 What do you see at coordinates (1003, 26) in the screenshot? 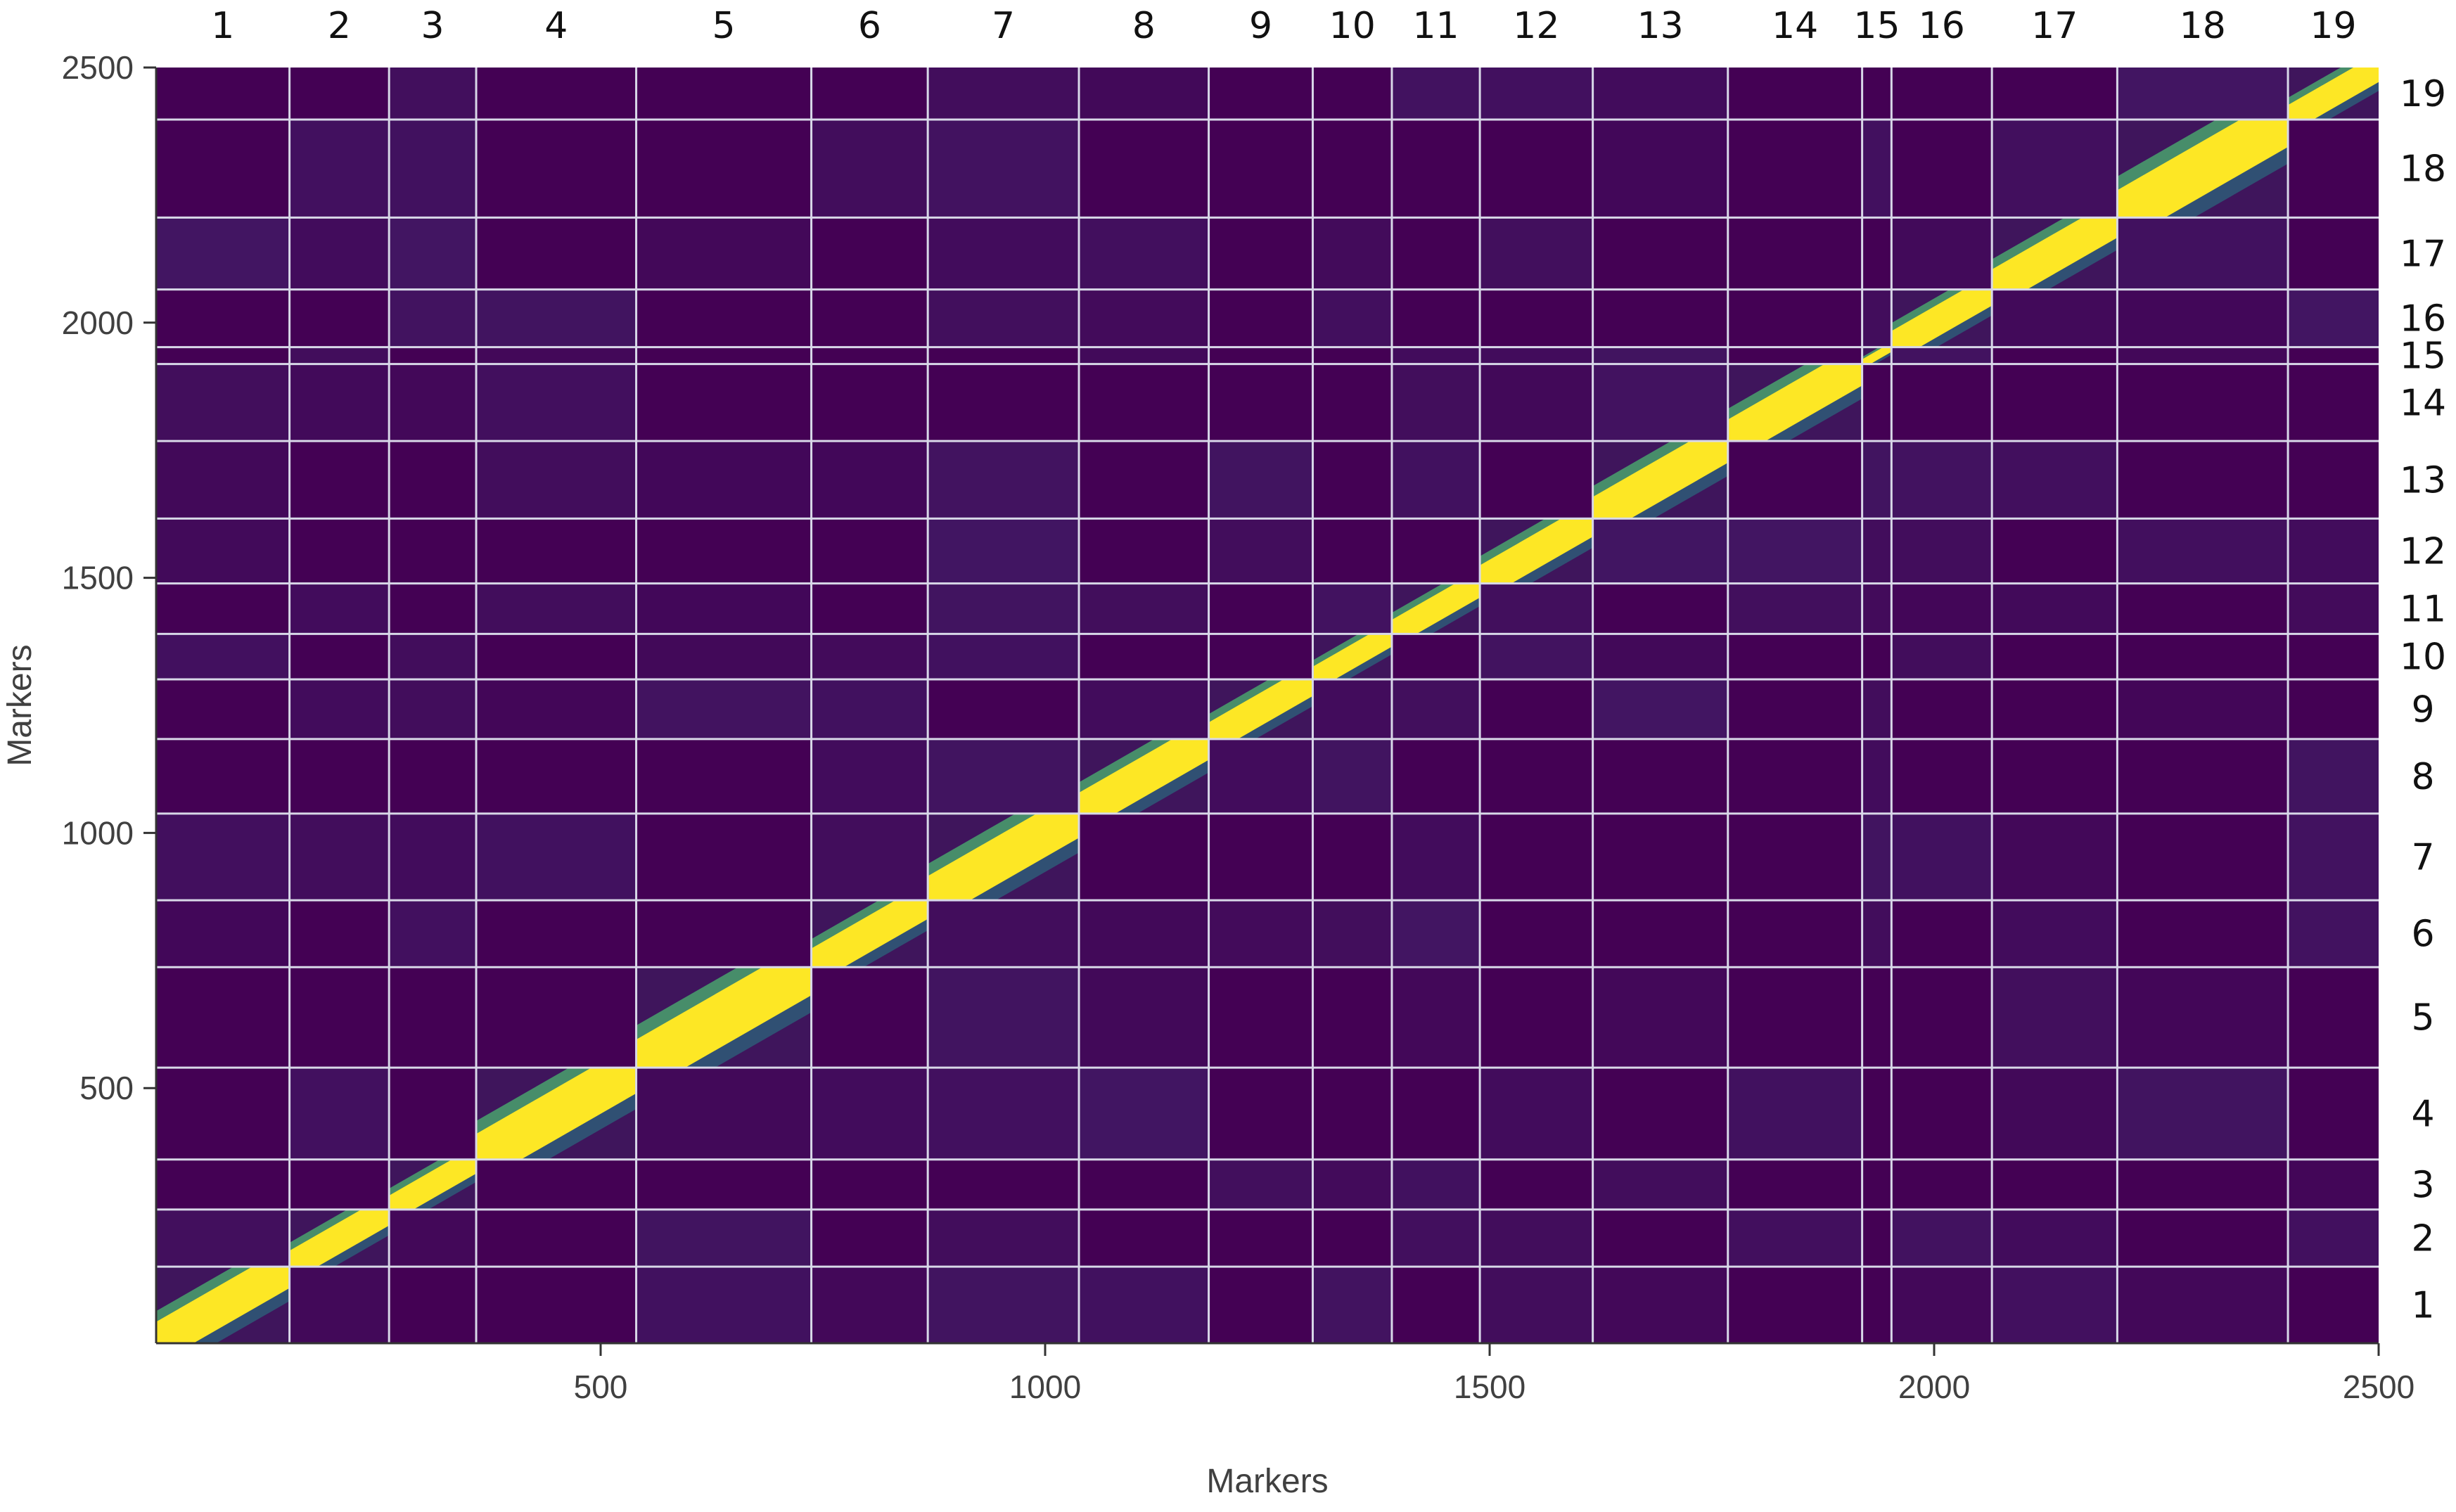
I see `chromosome-label-top: 7` at bounding box center [1003, 26].